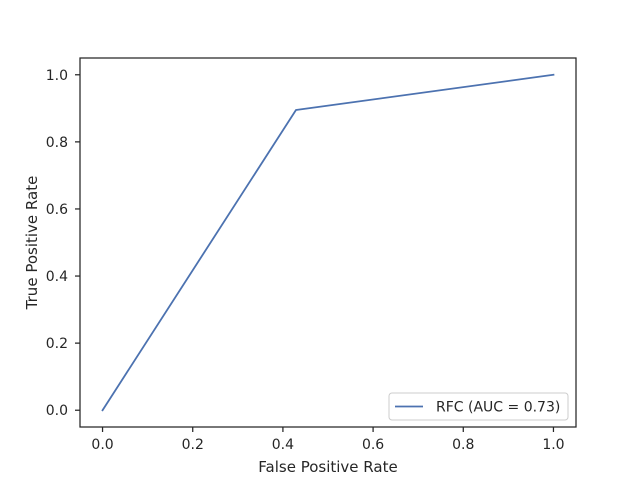 The image size is (640, 480). I want to click on x-tick-label: 1.0, so click(553, 445).